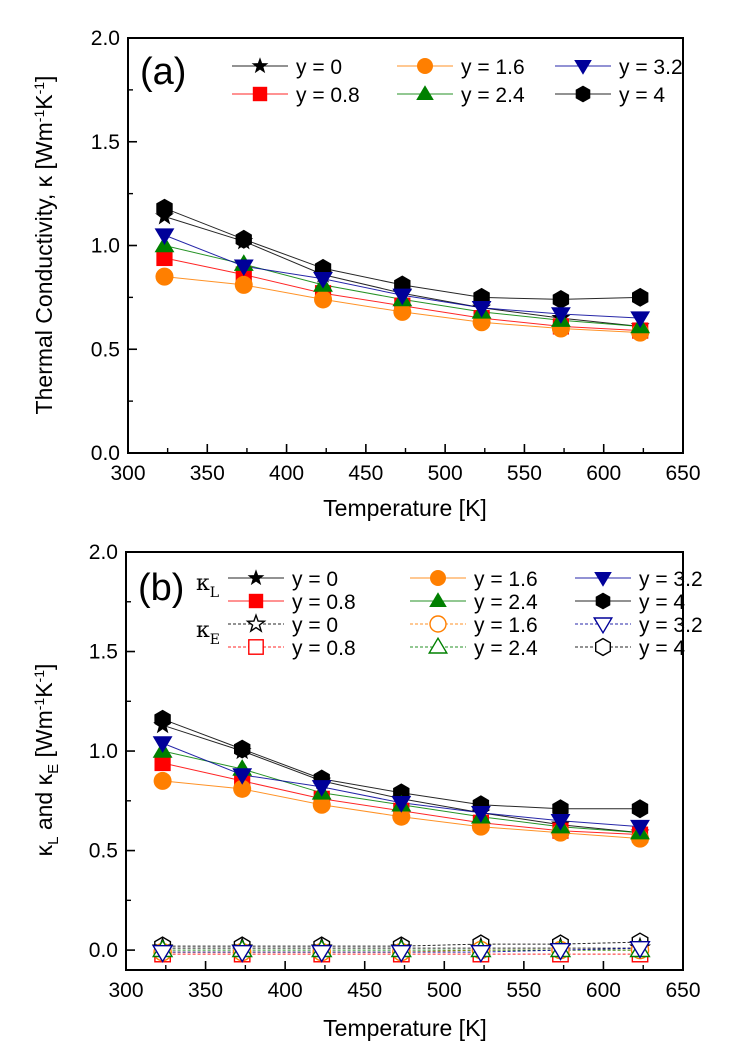 The image size is (729, 1062). I want to click on y-label-b-and: and, so click(44, 810).